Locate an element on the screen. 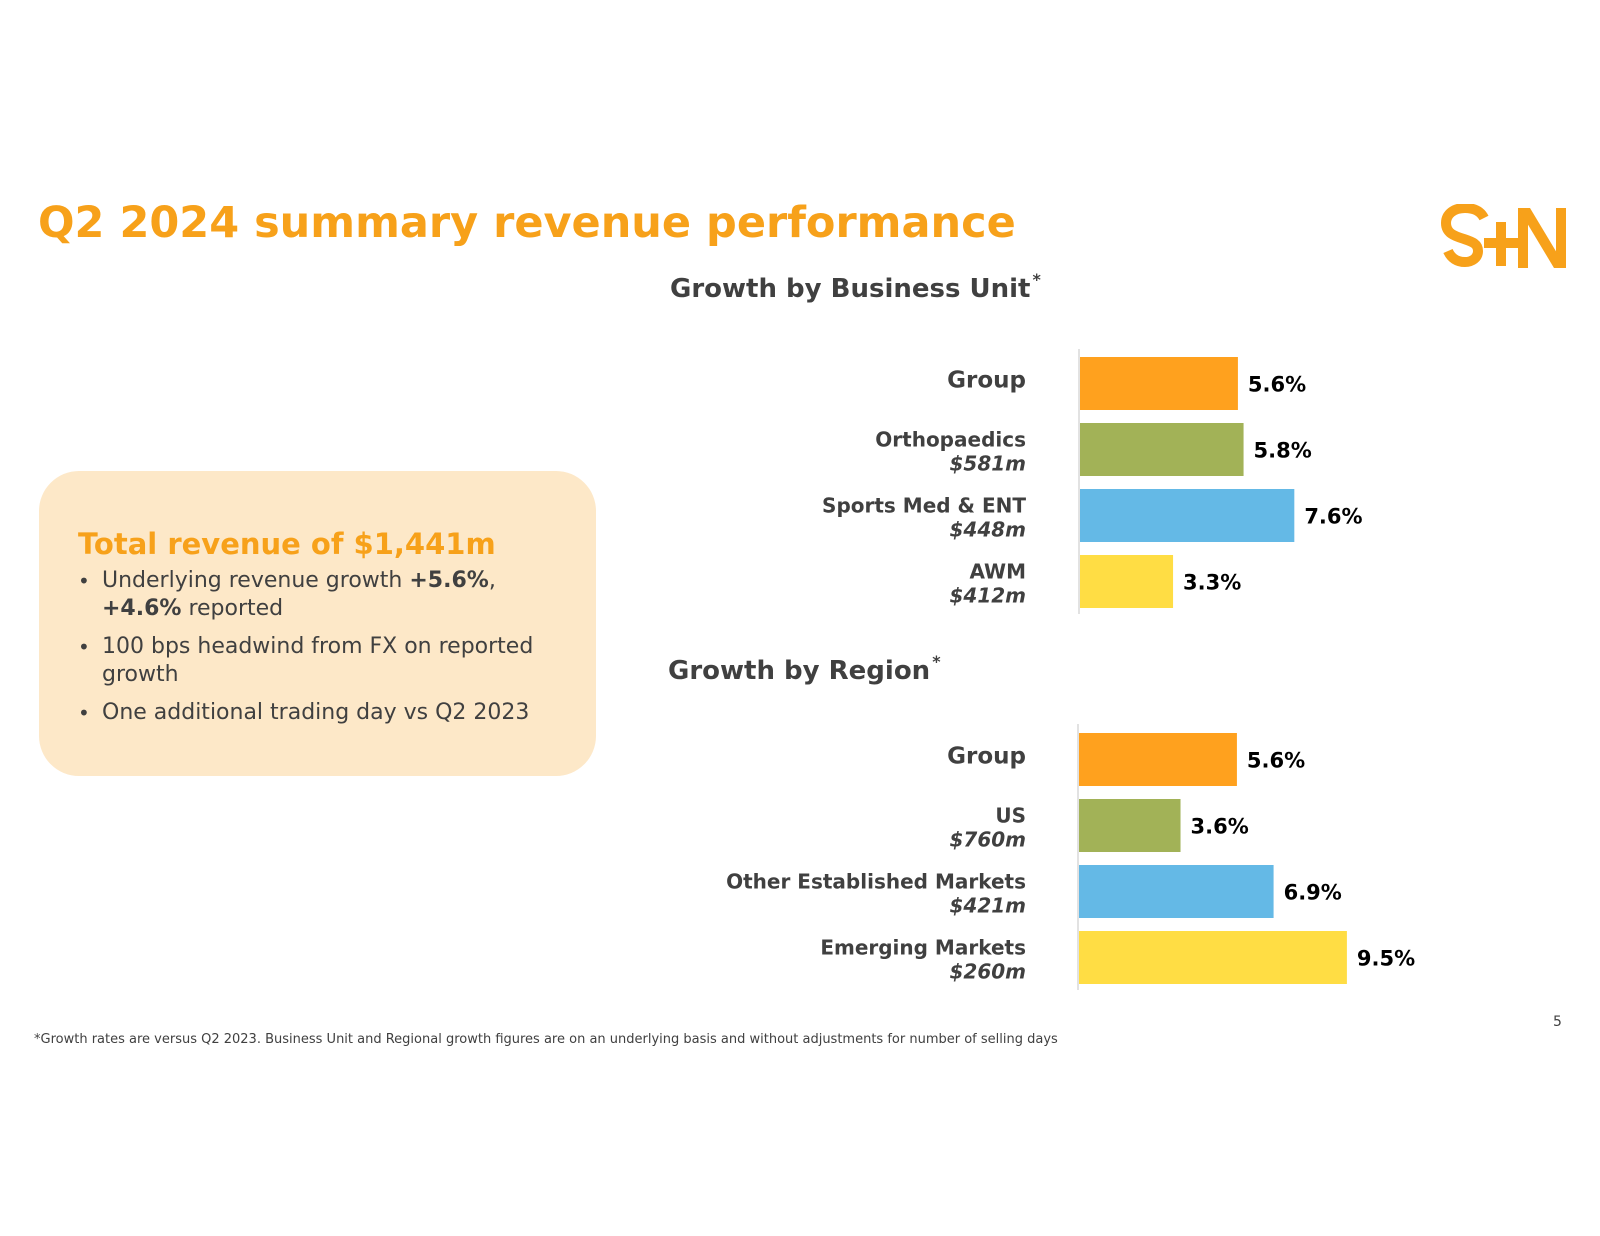  bu-sublabel-2: $448m is located at coordinates (987, 530).